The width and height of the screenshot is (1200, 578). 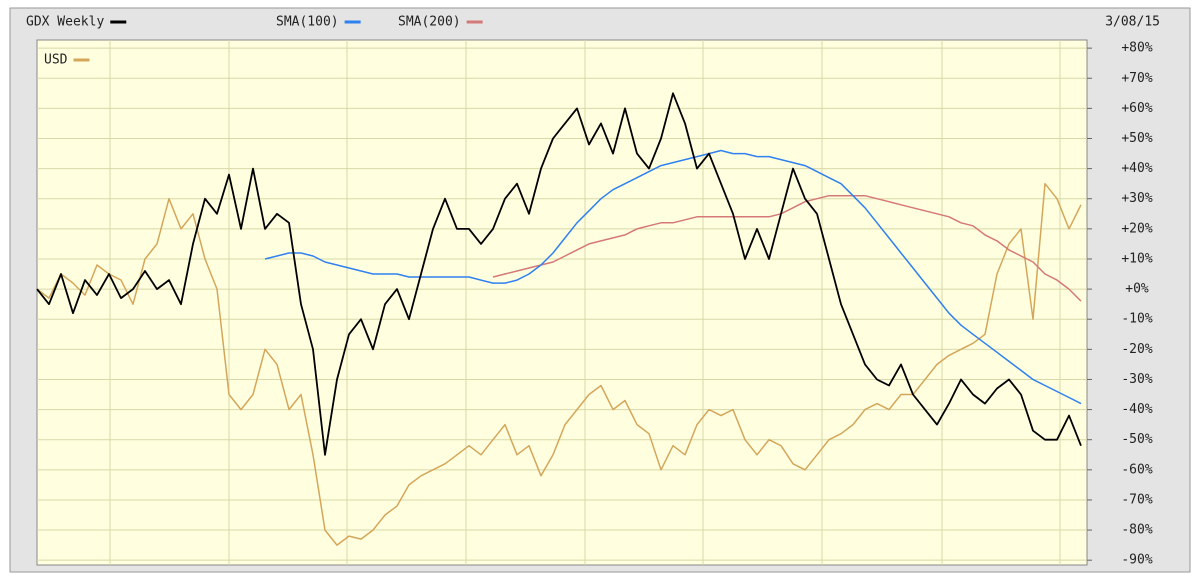 What do you see at coordinates (1136, 198) in the screenshot?
I see `y-tick-label: +30%` at bounding box center [1136, 198].